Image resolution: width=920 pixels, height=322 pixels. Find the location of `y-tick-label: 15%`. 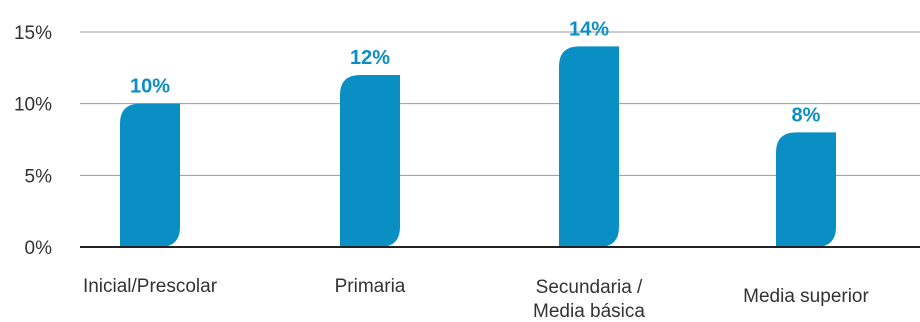

y-tick-label: 15% is located at coordinates (33, 33).